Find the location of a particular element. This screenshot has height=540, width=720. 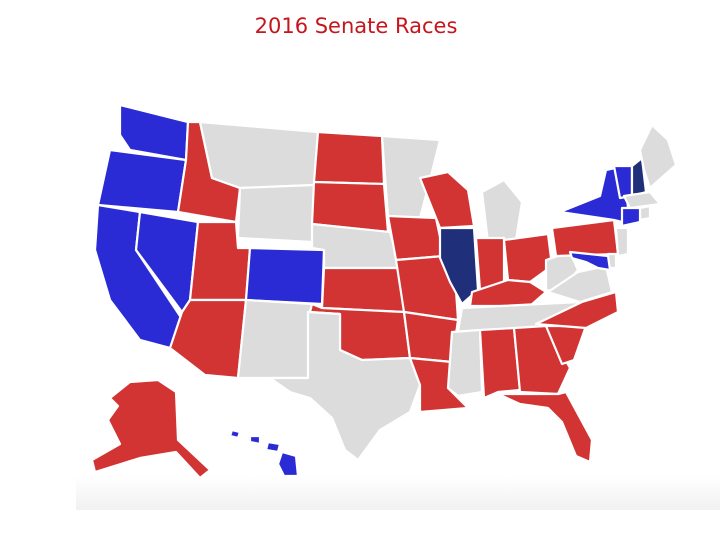

state-nd is located at coordinates (349, 158).